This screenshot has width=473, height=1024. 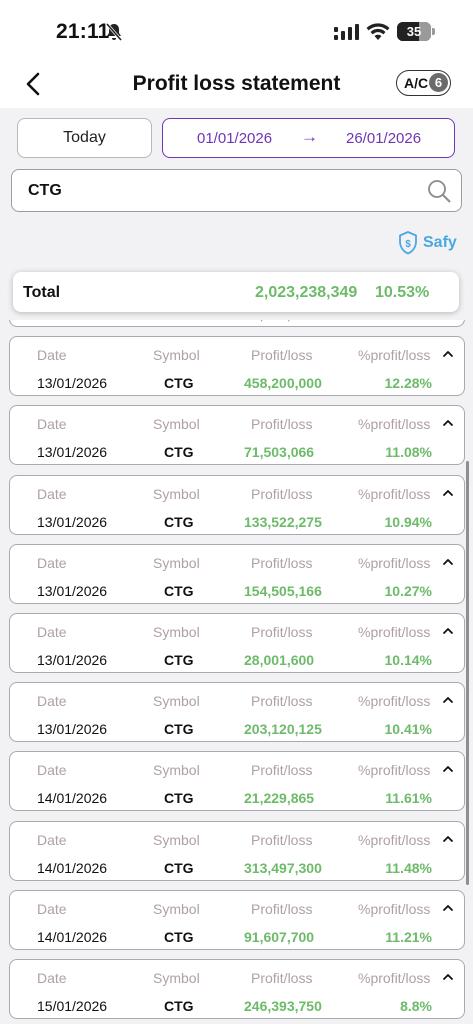 I want to click on row-percent: 10.14%, so click(x=408, y=659).